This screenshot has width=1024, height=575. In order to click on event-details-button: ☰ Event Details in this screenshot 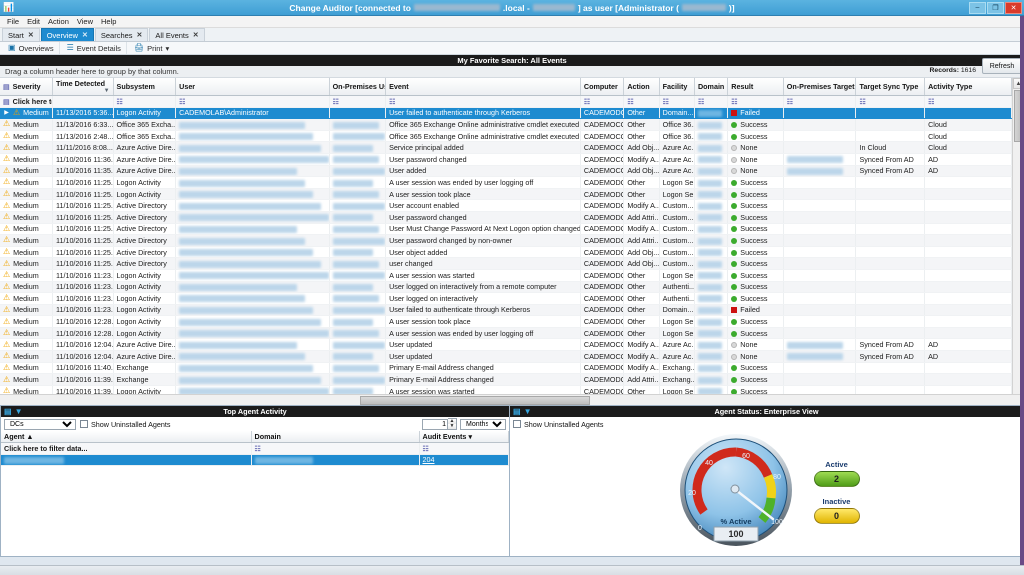, I will do `click(94, 48)`.